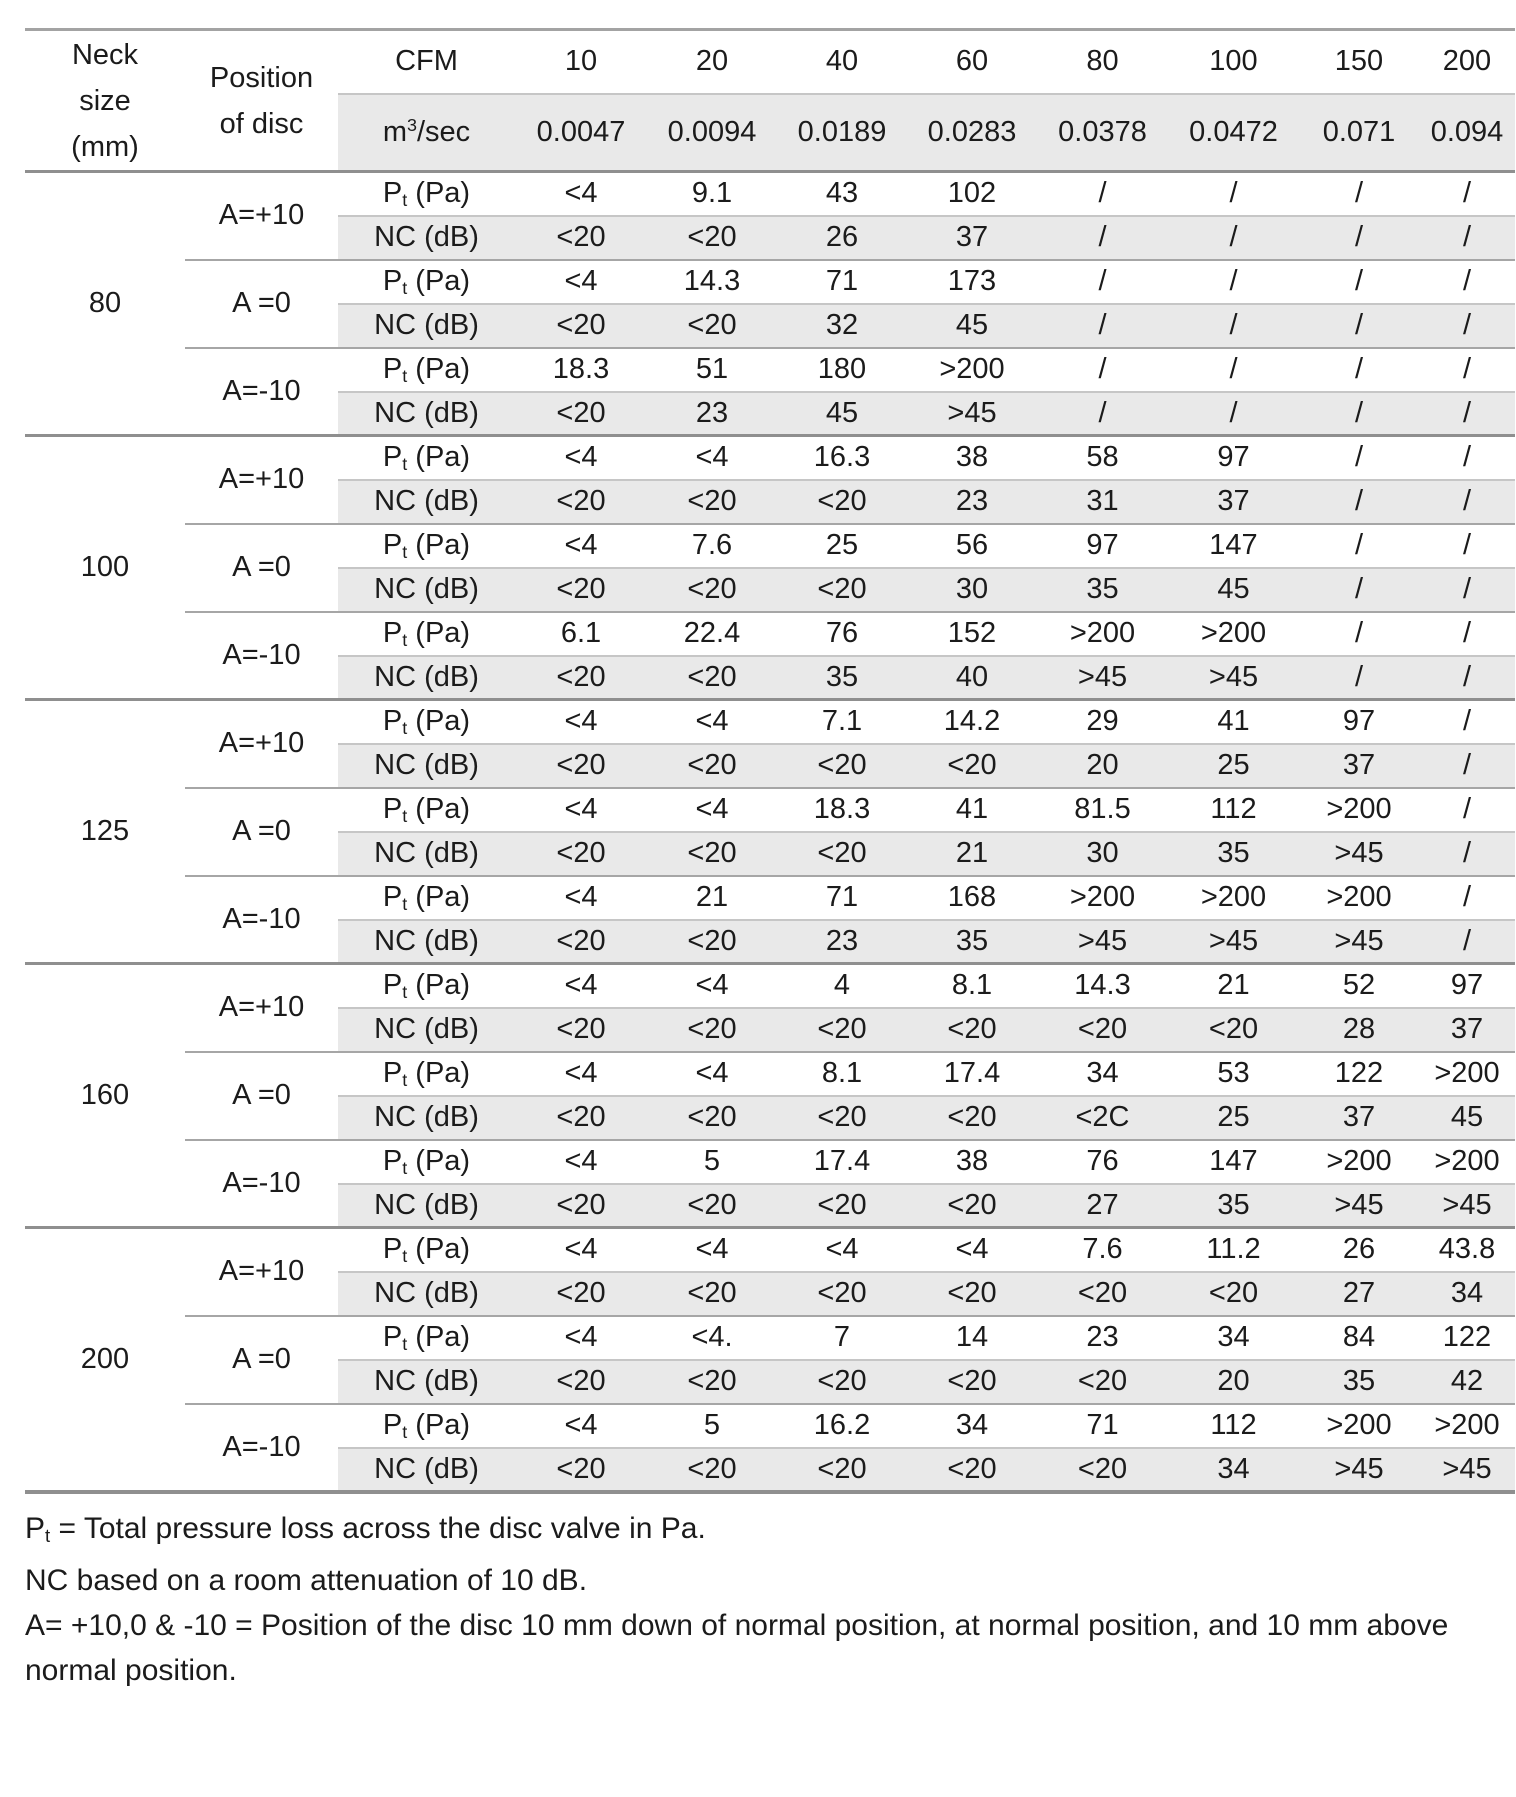 The height and width of the screenshot is (1797, 1516). I want to click on nc-value-cell: 37, so click(1359, 765).